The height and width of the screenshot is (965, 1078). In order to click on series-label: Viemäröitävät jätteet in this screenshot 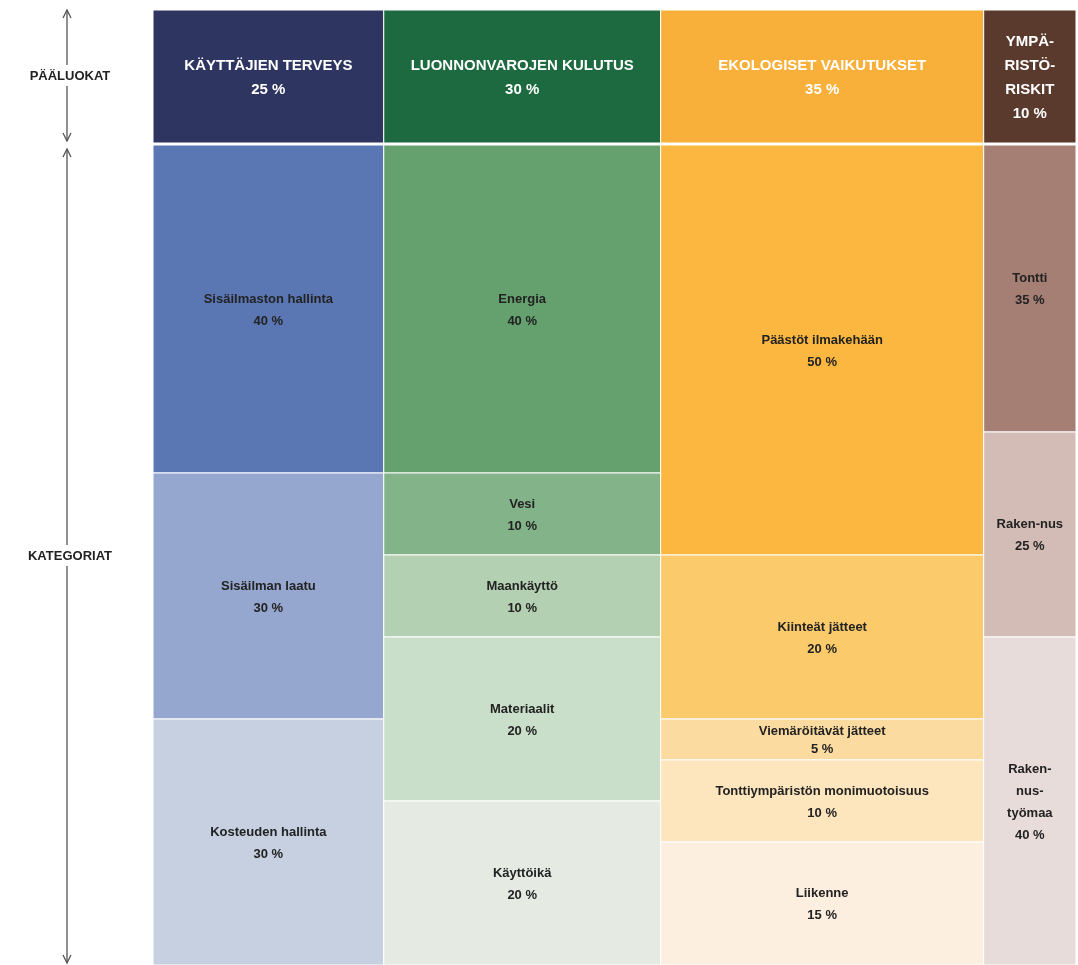, I will do `click(822, 730)`.